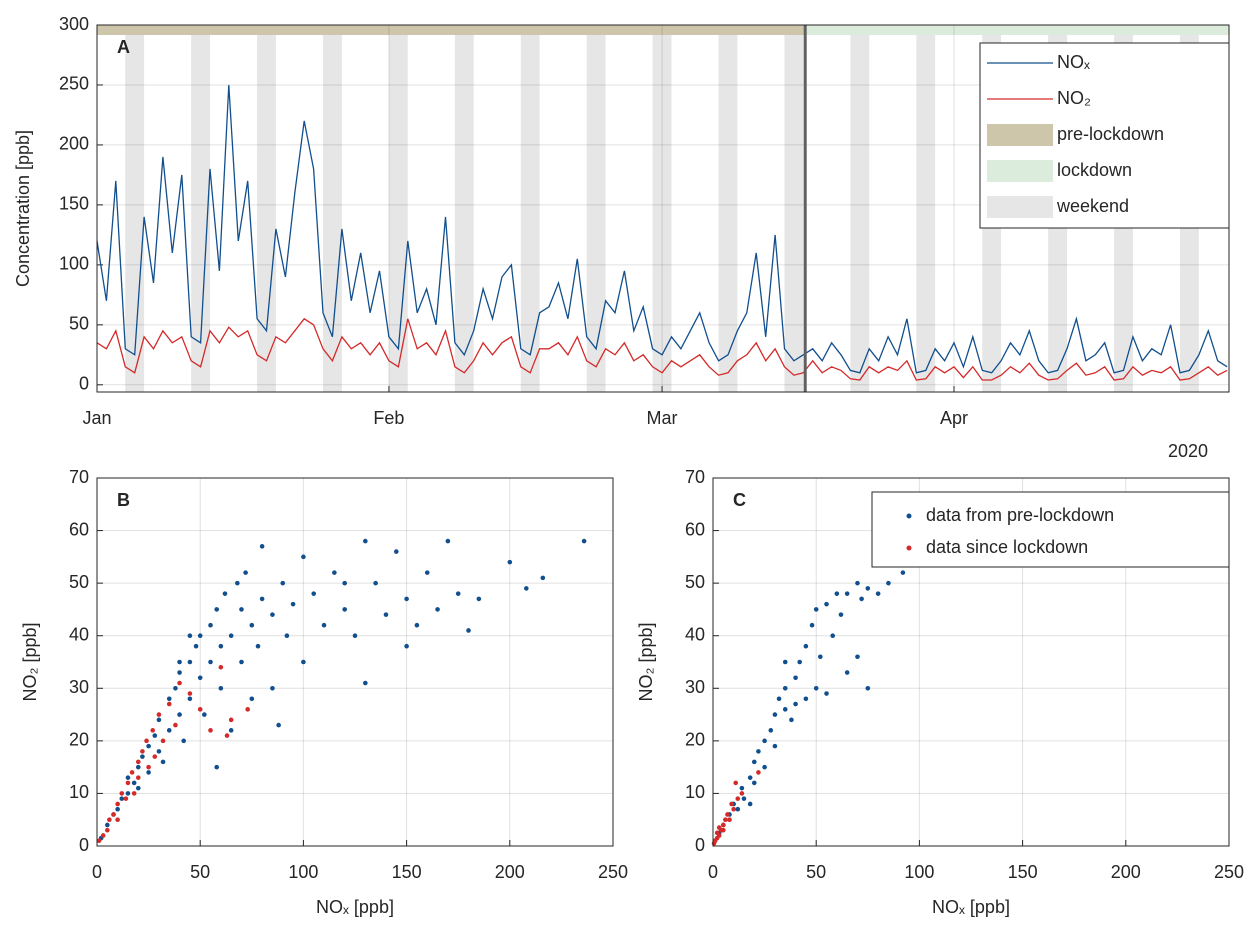 Image resolution: width=1252 pixels, height=929 pixels. What do you see at coordinates (909, 548) in the screenshot?
I see `legend-marker` at bounding box center [909, 548].